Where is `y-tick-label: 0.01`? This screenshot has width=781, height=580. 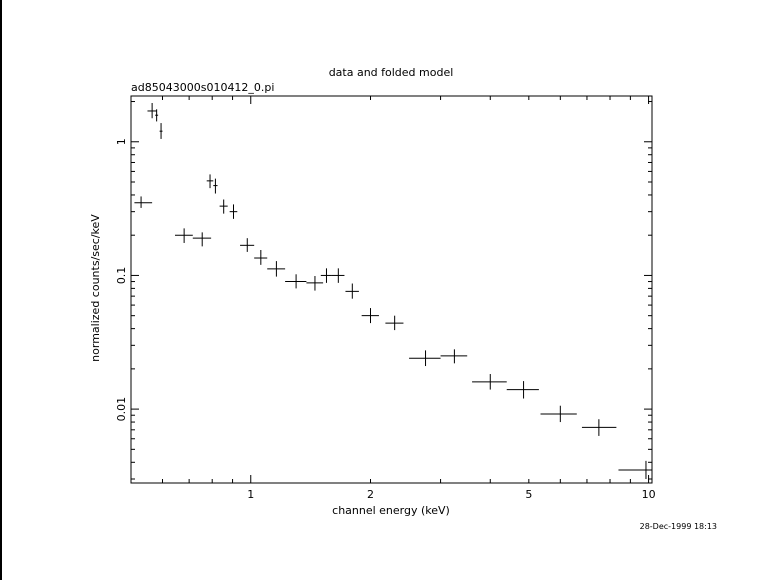 y-tick-label: 0.01 is located at coordinates (121, 409).